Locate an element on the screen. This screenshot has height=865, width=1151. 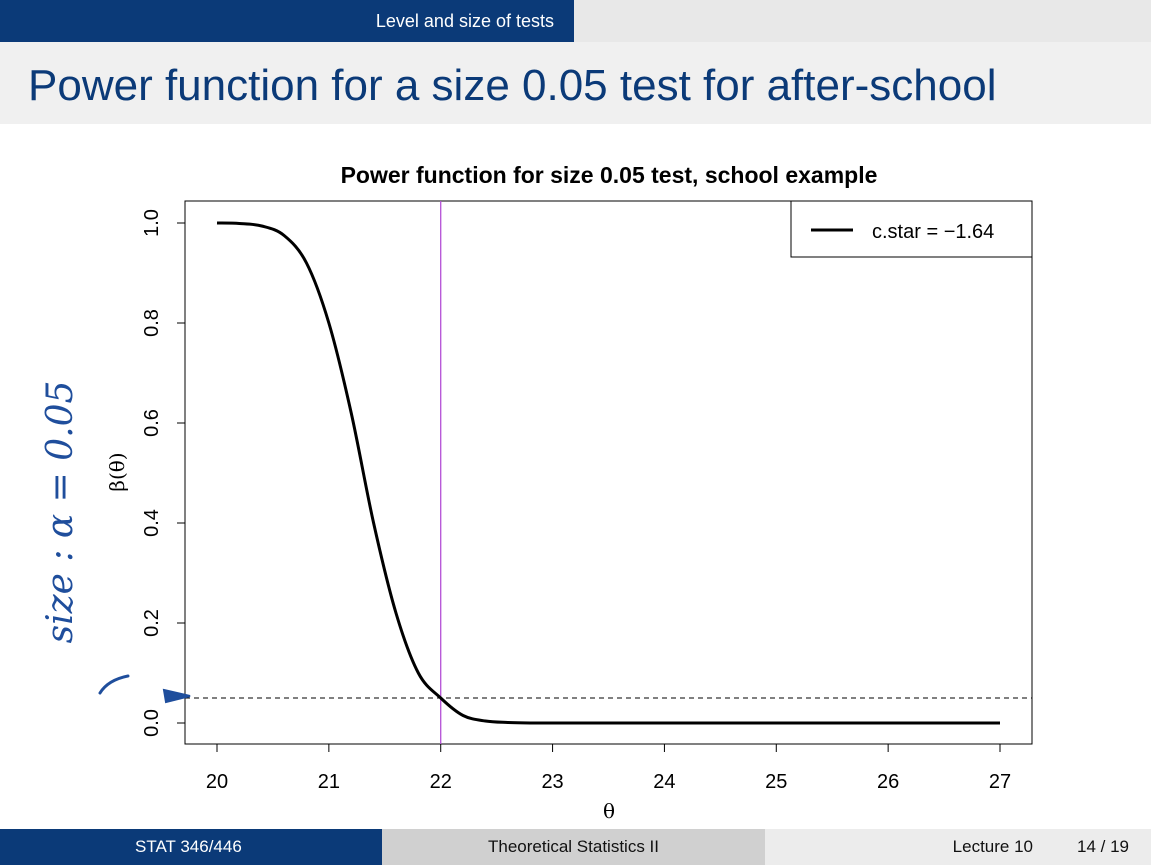
x-tick-label: 26 is located at coordinates (888, 782).